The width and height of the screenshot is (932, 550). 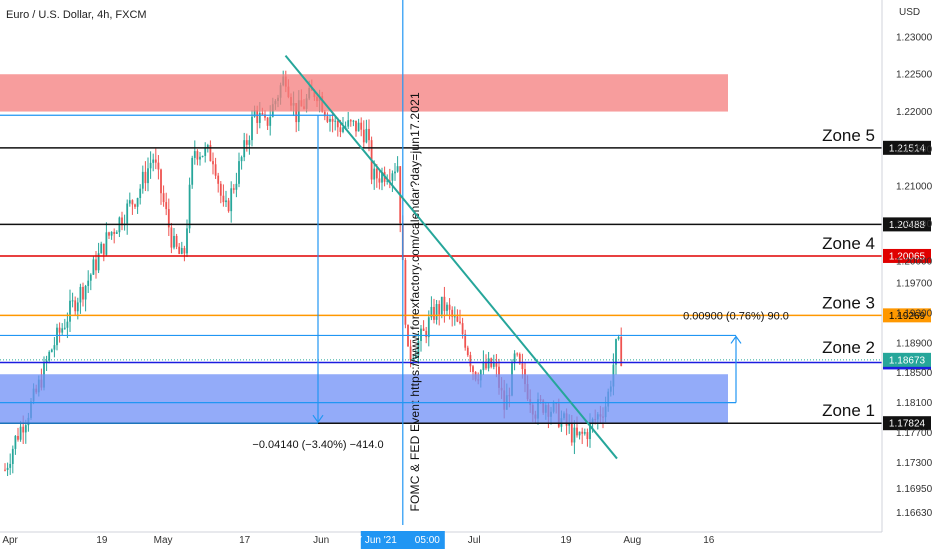 I want to click on price-badge: 1.20065, so click(x=907, y=256).